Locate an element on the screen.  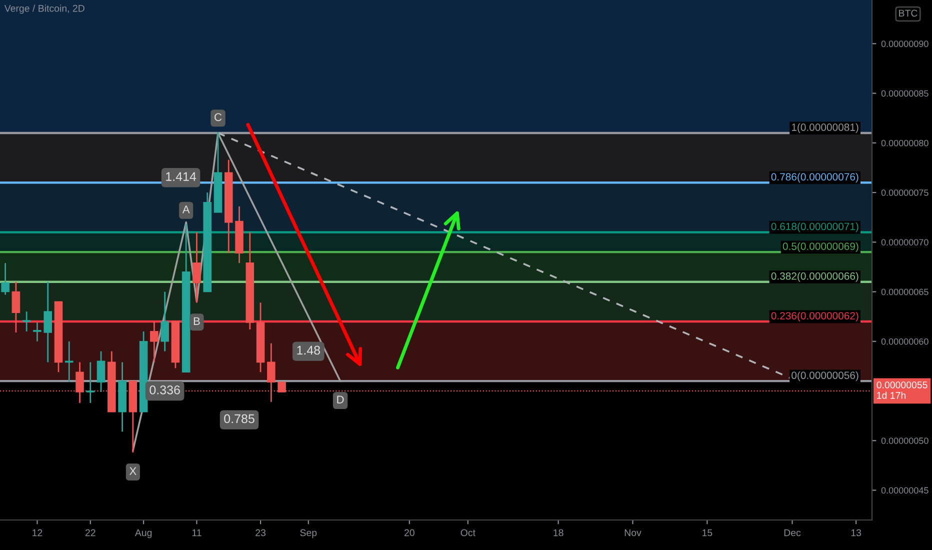
ref-line-label: 1(0.00000081) is located at coordinates (825, 128).